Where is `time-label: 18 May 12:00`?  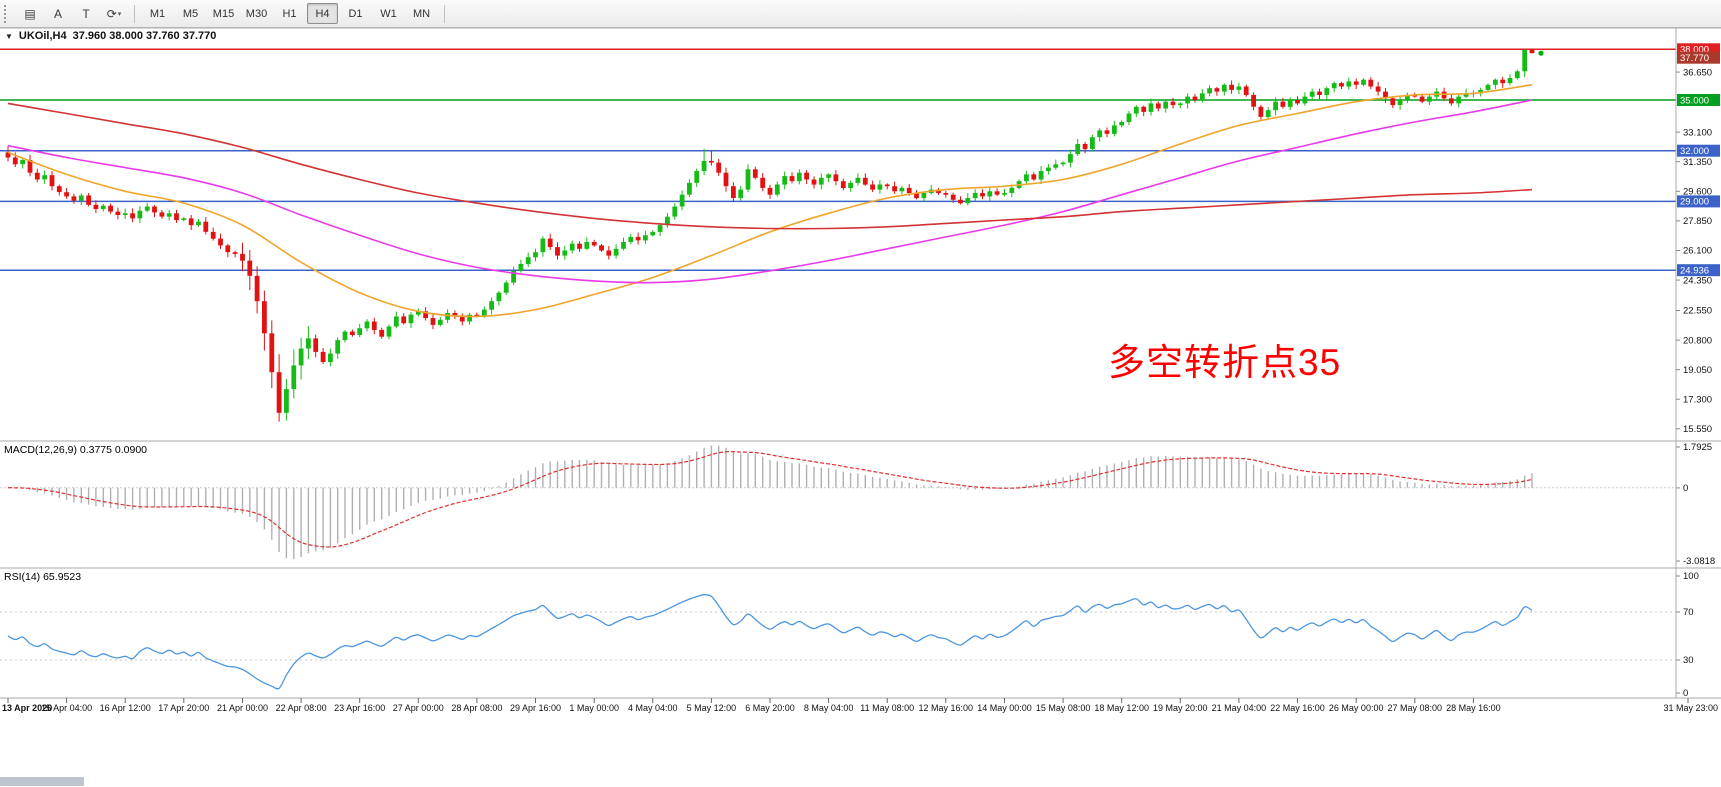
time-label: 18 May 12:00 is located at coordinates (1121, 708).